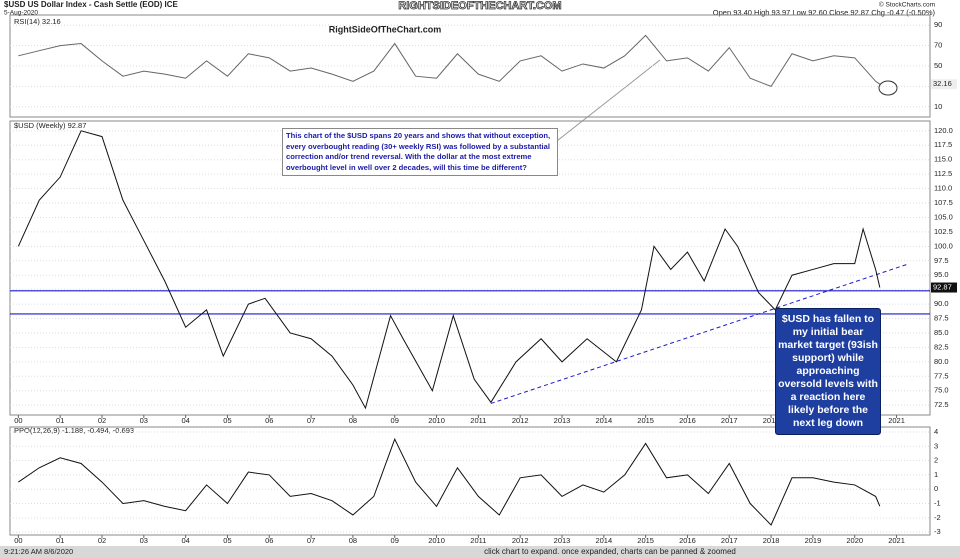  Describe the element at coordinates (938, 24) in the screenshot. I see `y-tick-label: 90` at that location.